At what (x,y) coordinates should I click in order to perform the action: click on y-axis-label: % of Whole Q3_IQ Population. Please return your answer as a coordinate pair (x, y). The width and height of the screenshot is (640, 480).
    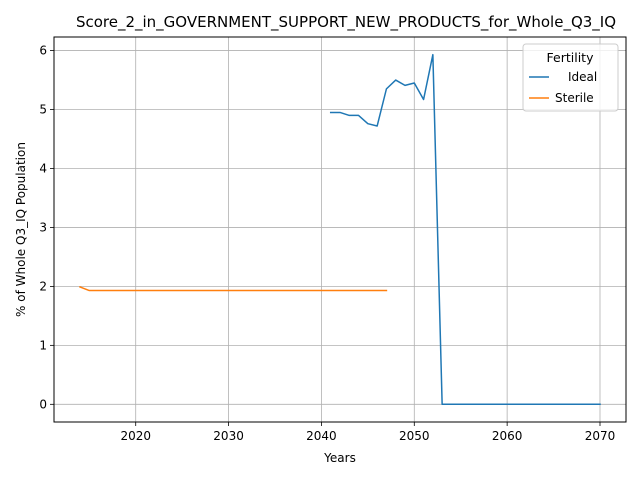
    Looking at the image, I should click on (21, 229).